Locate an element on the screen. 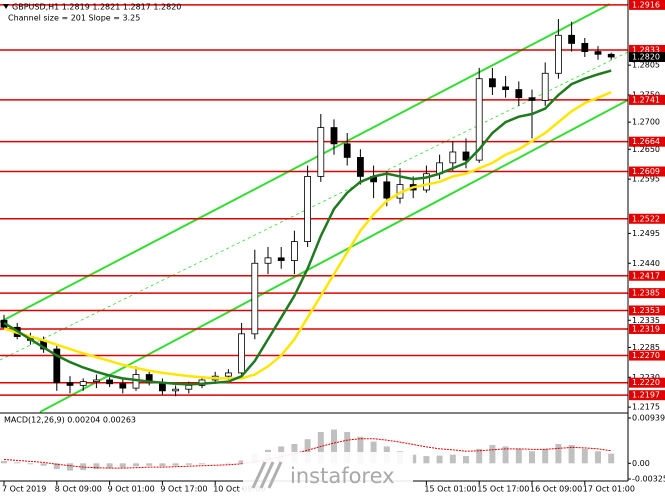  watermark-logo is located at coordinates (267, 475).